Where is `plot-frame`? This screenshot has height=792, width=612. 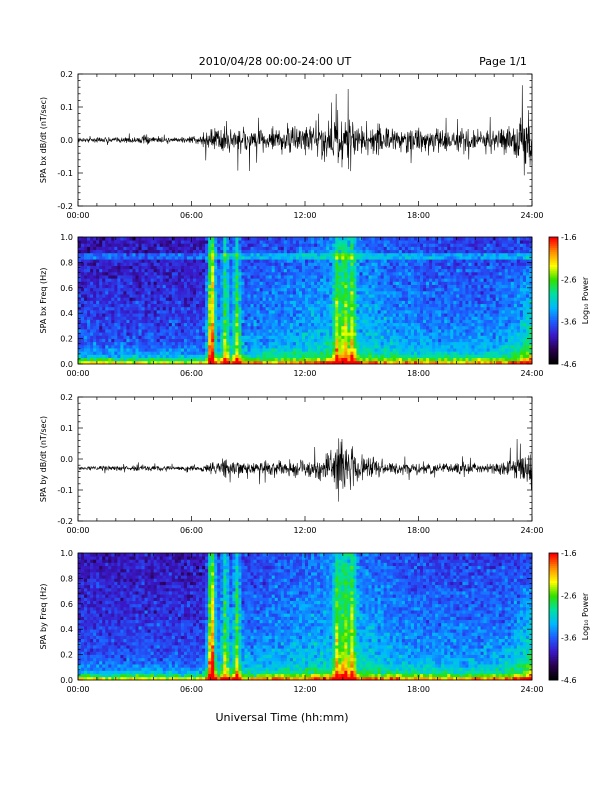 plot-frame is located at coordinates (305, 459).